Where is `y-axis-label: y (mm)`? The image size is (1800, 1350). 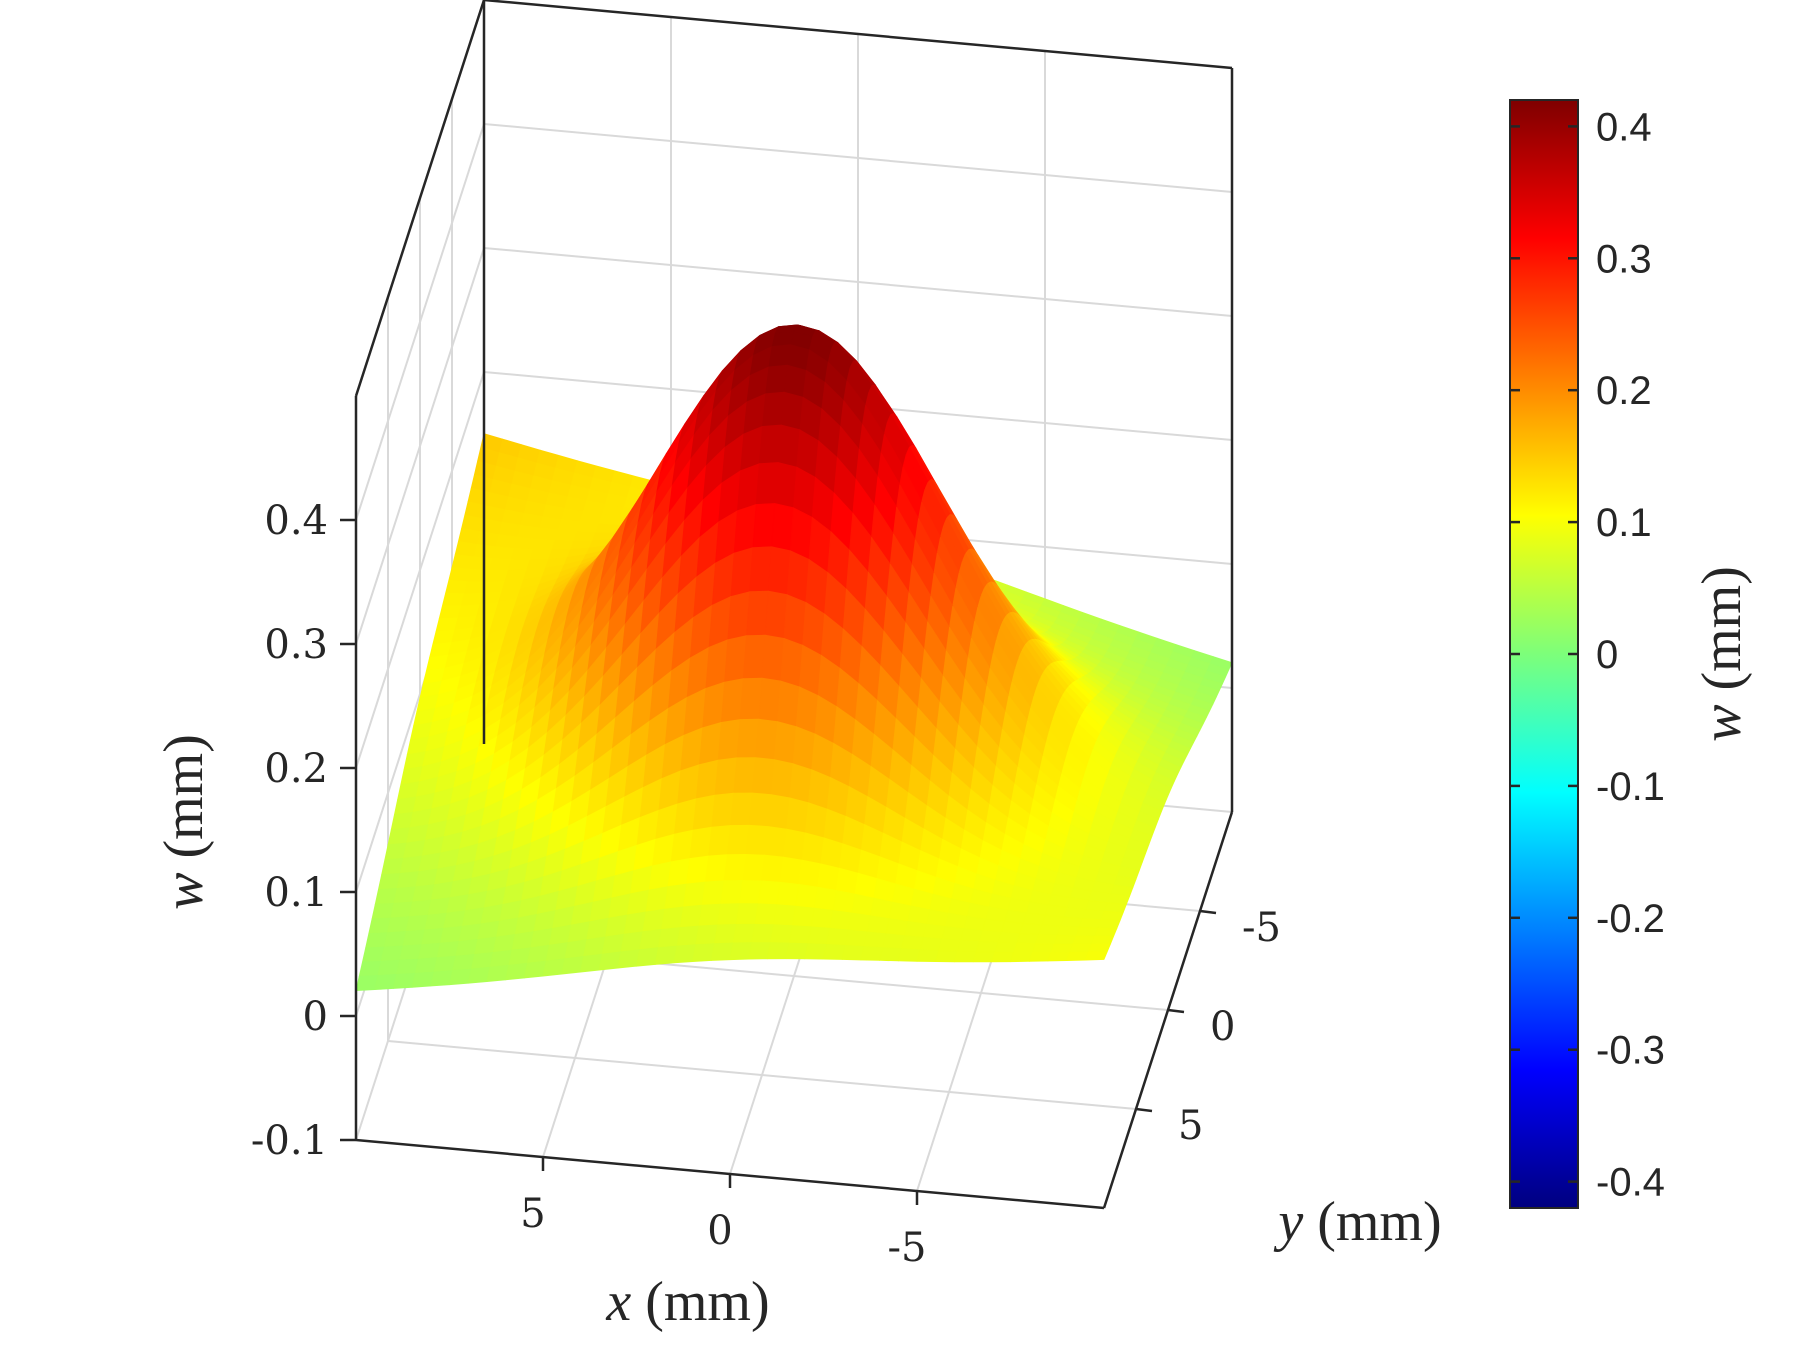
y-axis-label: y (mm) is located at coordinates (1357, 1222).